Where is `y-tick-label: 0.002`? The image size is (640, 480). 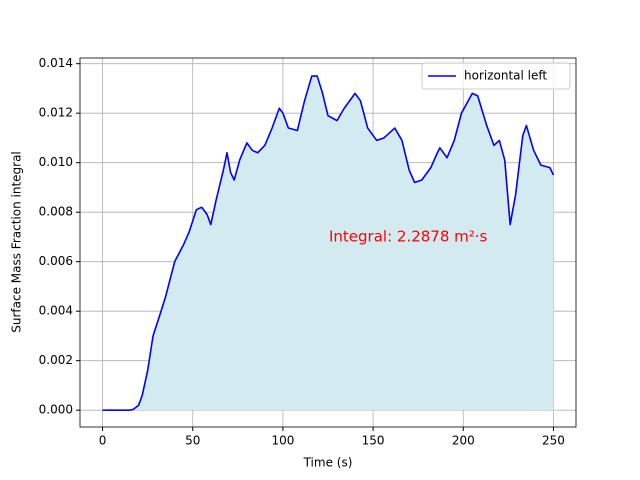
y-tick-label: 0.002 is located at coordinates (56, 360).